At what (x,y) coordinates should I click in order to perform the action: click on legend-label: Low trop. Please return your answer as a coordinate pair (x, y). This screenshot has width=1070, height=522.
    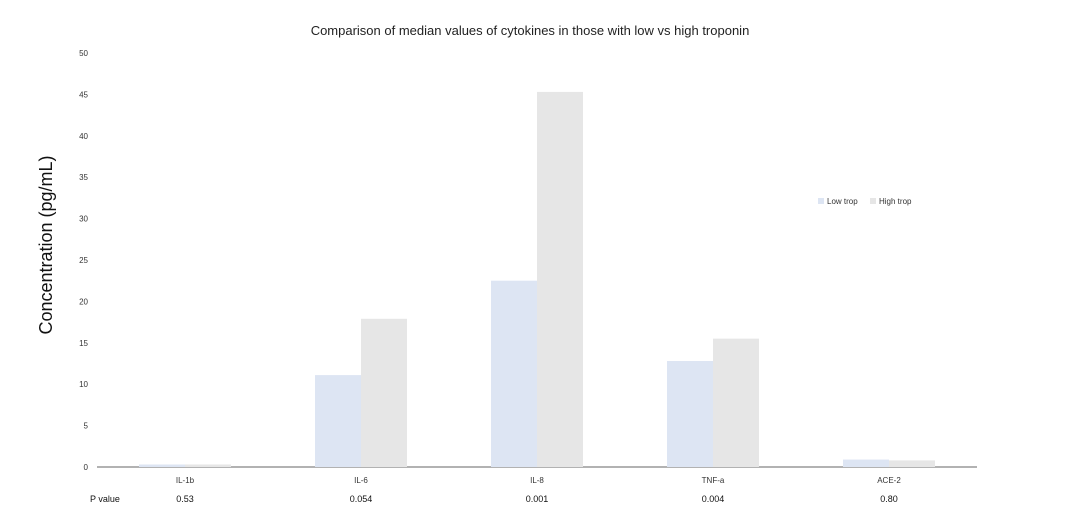
    Looking at the image, I should click on (842, 201).